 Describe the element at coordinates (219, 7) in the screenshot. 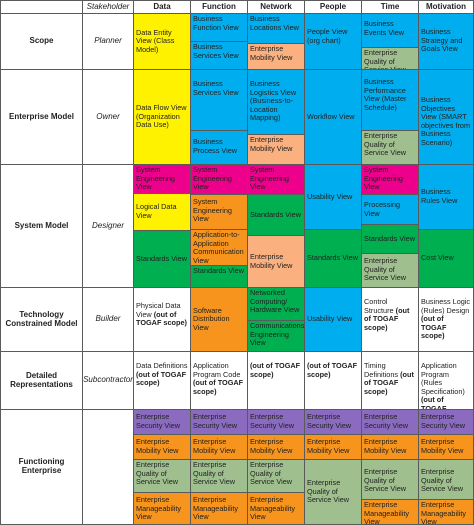

I see `header-function: Function` at that location.